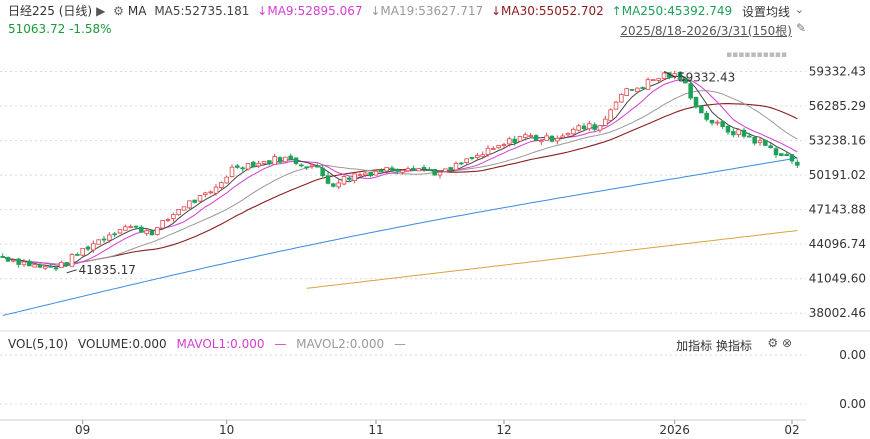 The height and width of the screenshot is (439, 870). I want to click on set-ma-button: 设置均线, so click(765, 12).